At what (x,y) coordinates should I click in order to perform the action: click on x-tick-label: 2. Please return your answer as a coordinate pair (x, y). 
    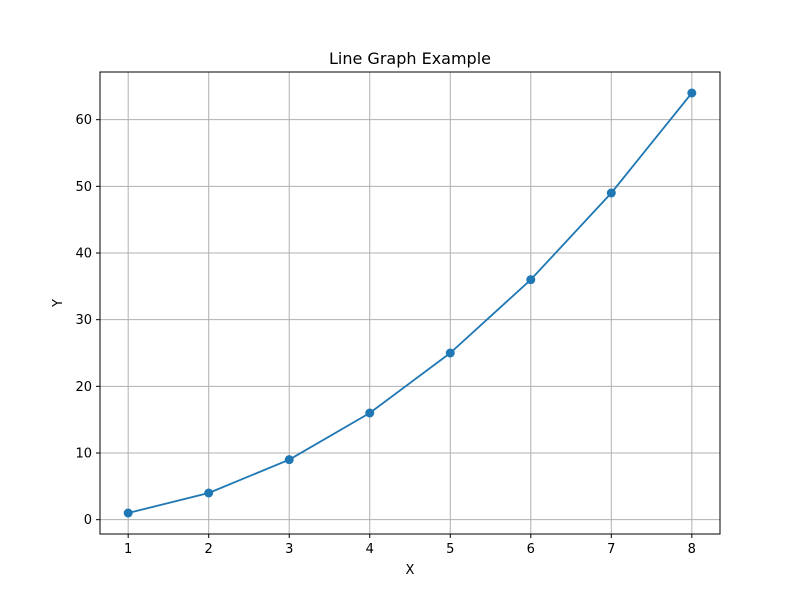
    Looking at the image, I should click on (209, 549).